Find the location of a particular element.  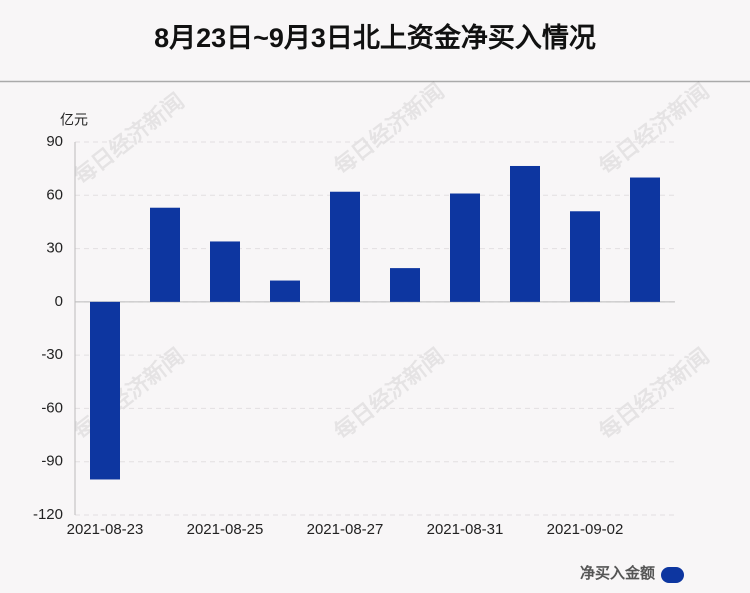

y-tick-label: -120 is located at coordinates (48, 514).